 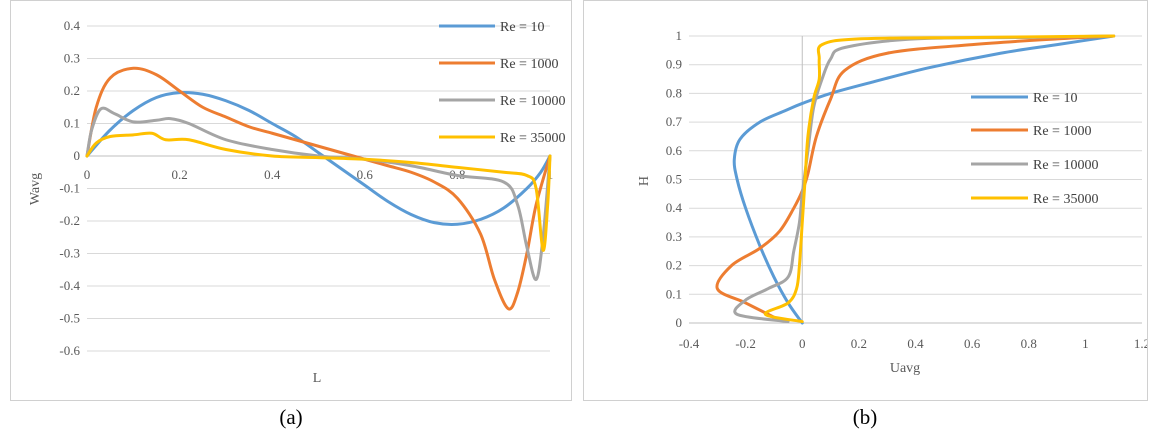 What do you see at coordinates (35, 189) in the screenshot?
I see `chart-a-y-axis-title: Wavg` at bounding box center [35, 189].